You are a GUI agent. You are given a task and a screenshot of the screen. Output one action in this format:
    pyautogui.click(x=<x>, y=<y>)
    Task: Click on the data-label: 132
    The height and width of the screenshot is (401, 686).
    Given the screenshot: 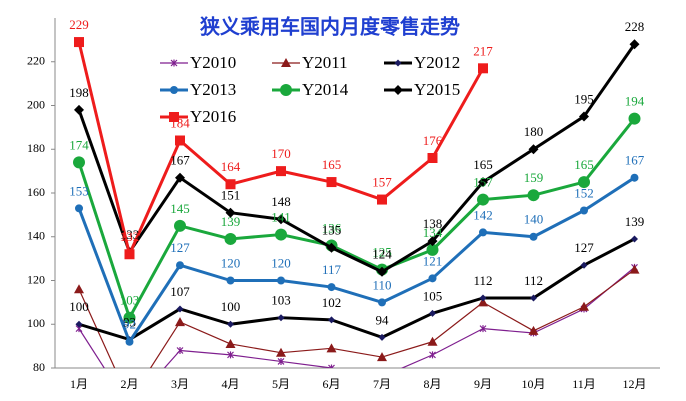 What is the action you would take?
    pyautogui.click(x=130, y=236)
    